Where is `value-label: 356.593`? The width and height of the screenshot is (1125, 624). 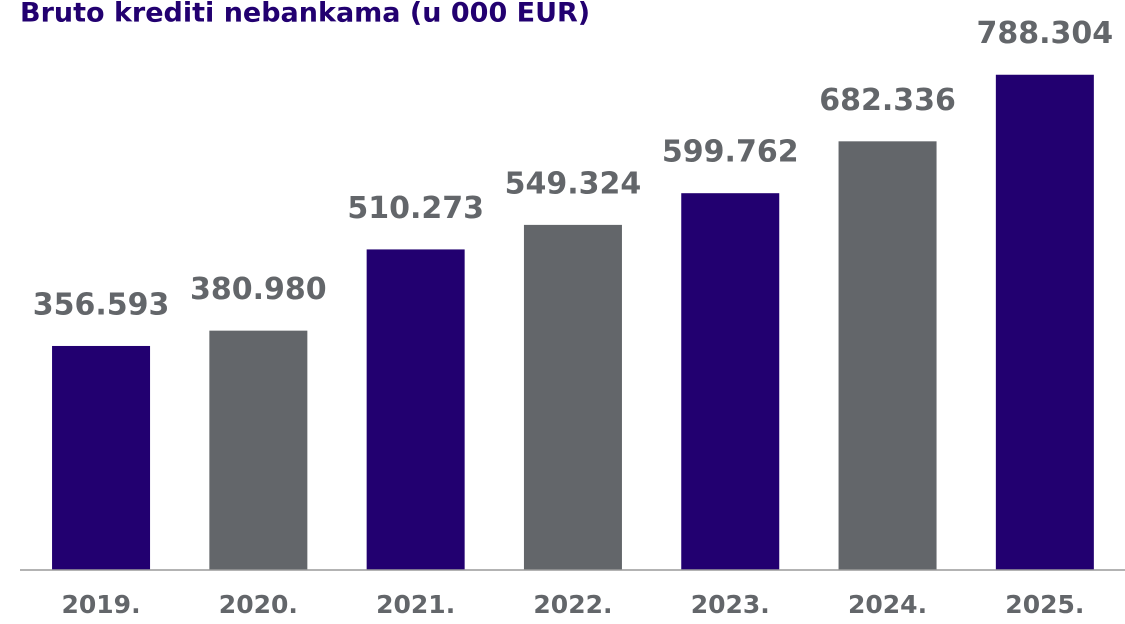 value-label: 356.593 is located at coordinates (101, 304).